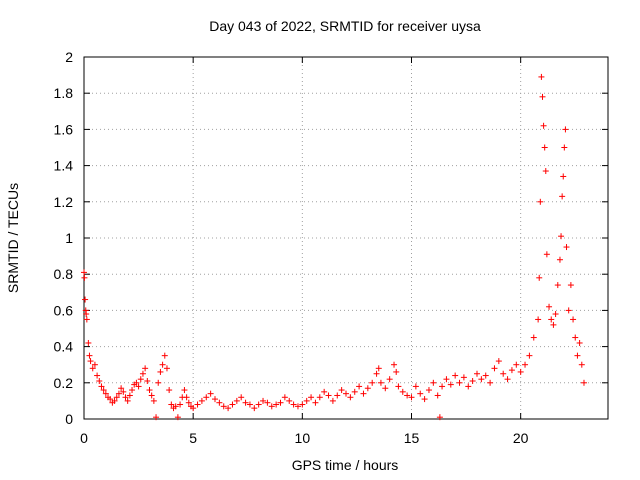 This screenshot has height=480, width=640. I want to click on y-tick-label: 1.8, so click(64, 93).